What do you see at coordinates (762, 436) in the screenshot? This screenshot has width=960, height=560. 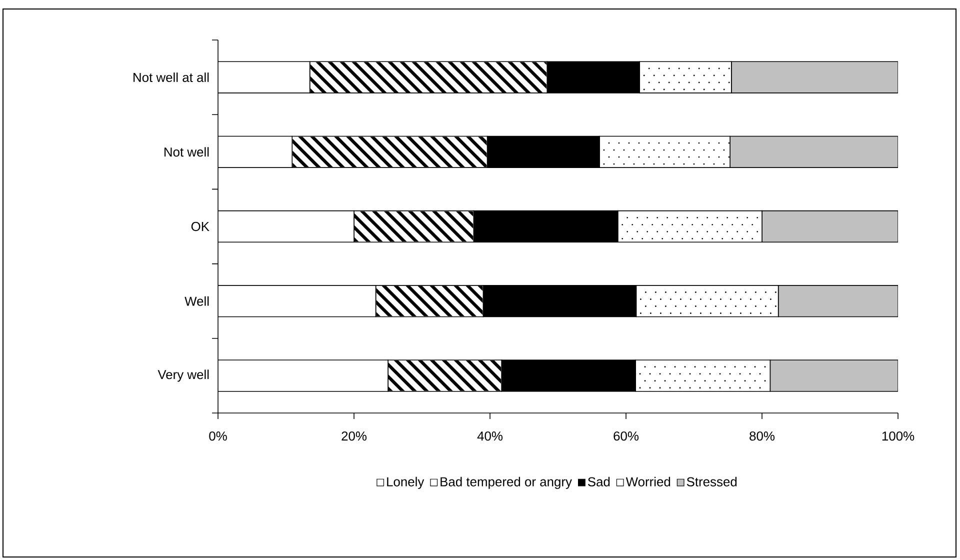 I see `x-tick-label: 80%` at bounding box center [762, 436].